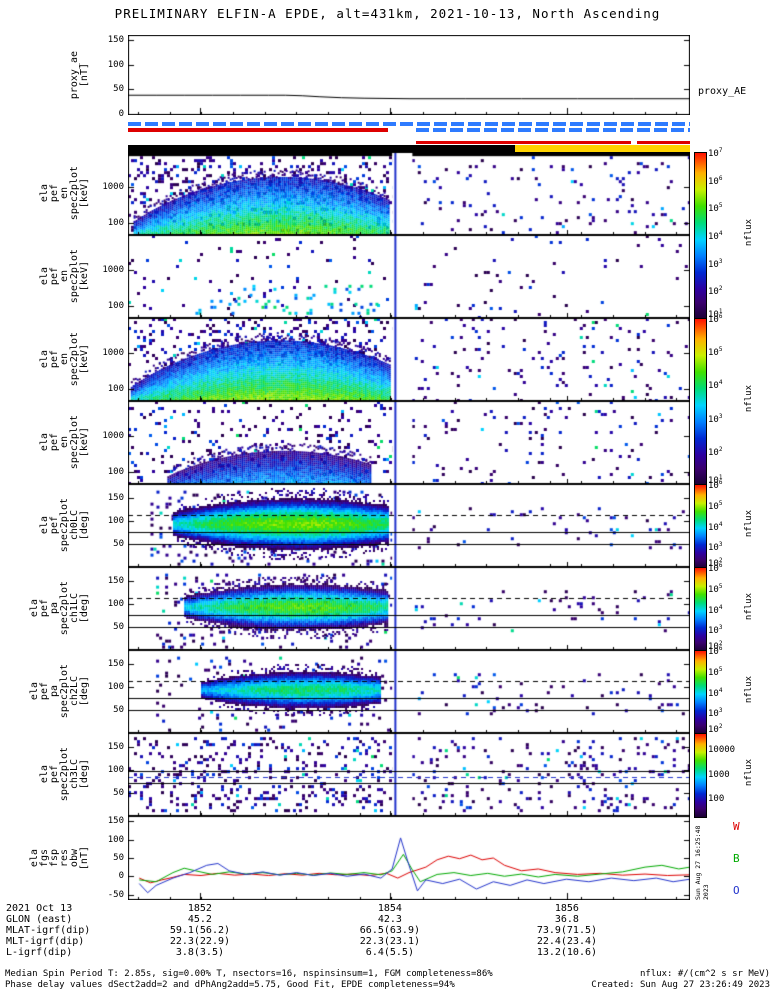  Describe the element at coordinates (409, 691) in the screenshot. I see `spectrogram-pa_ch2LC` at that location.